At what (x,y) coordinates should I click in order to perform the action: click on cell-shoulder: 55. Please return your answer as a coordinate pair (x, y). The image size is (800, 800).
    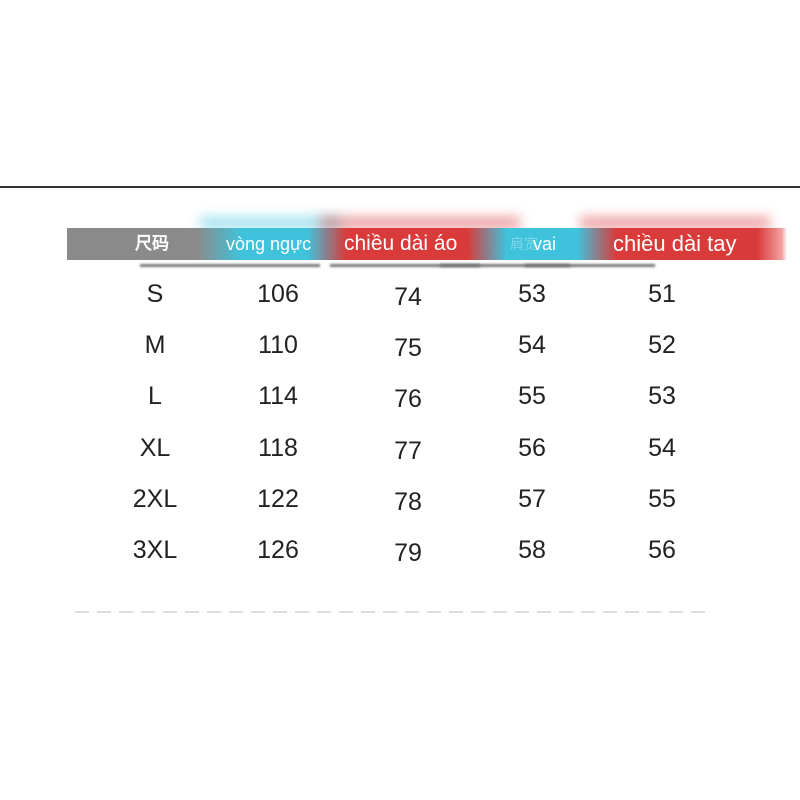
    Looking at the image, I should click on (532, 396).